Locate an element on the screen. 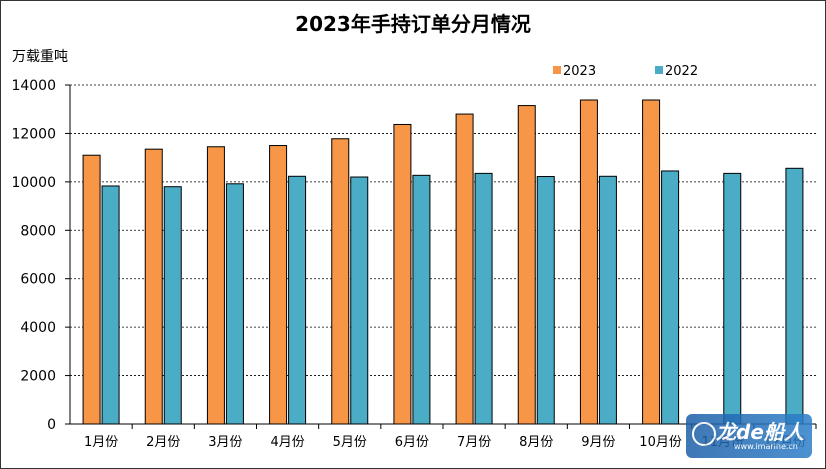  x-tick-label: 6月份 is located at coordinates (412, 442).